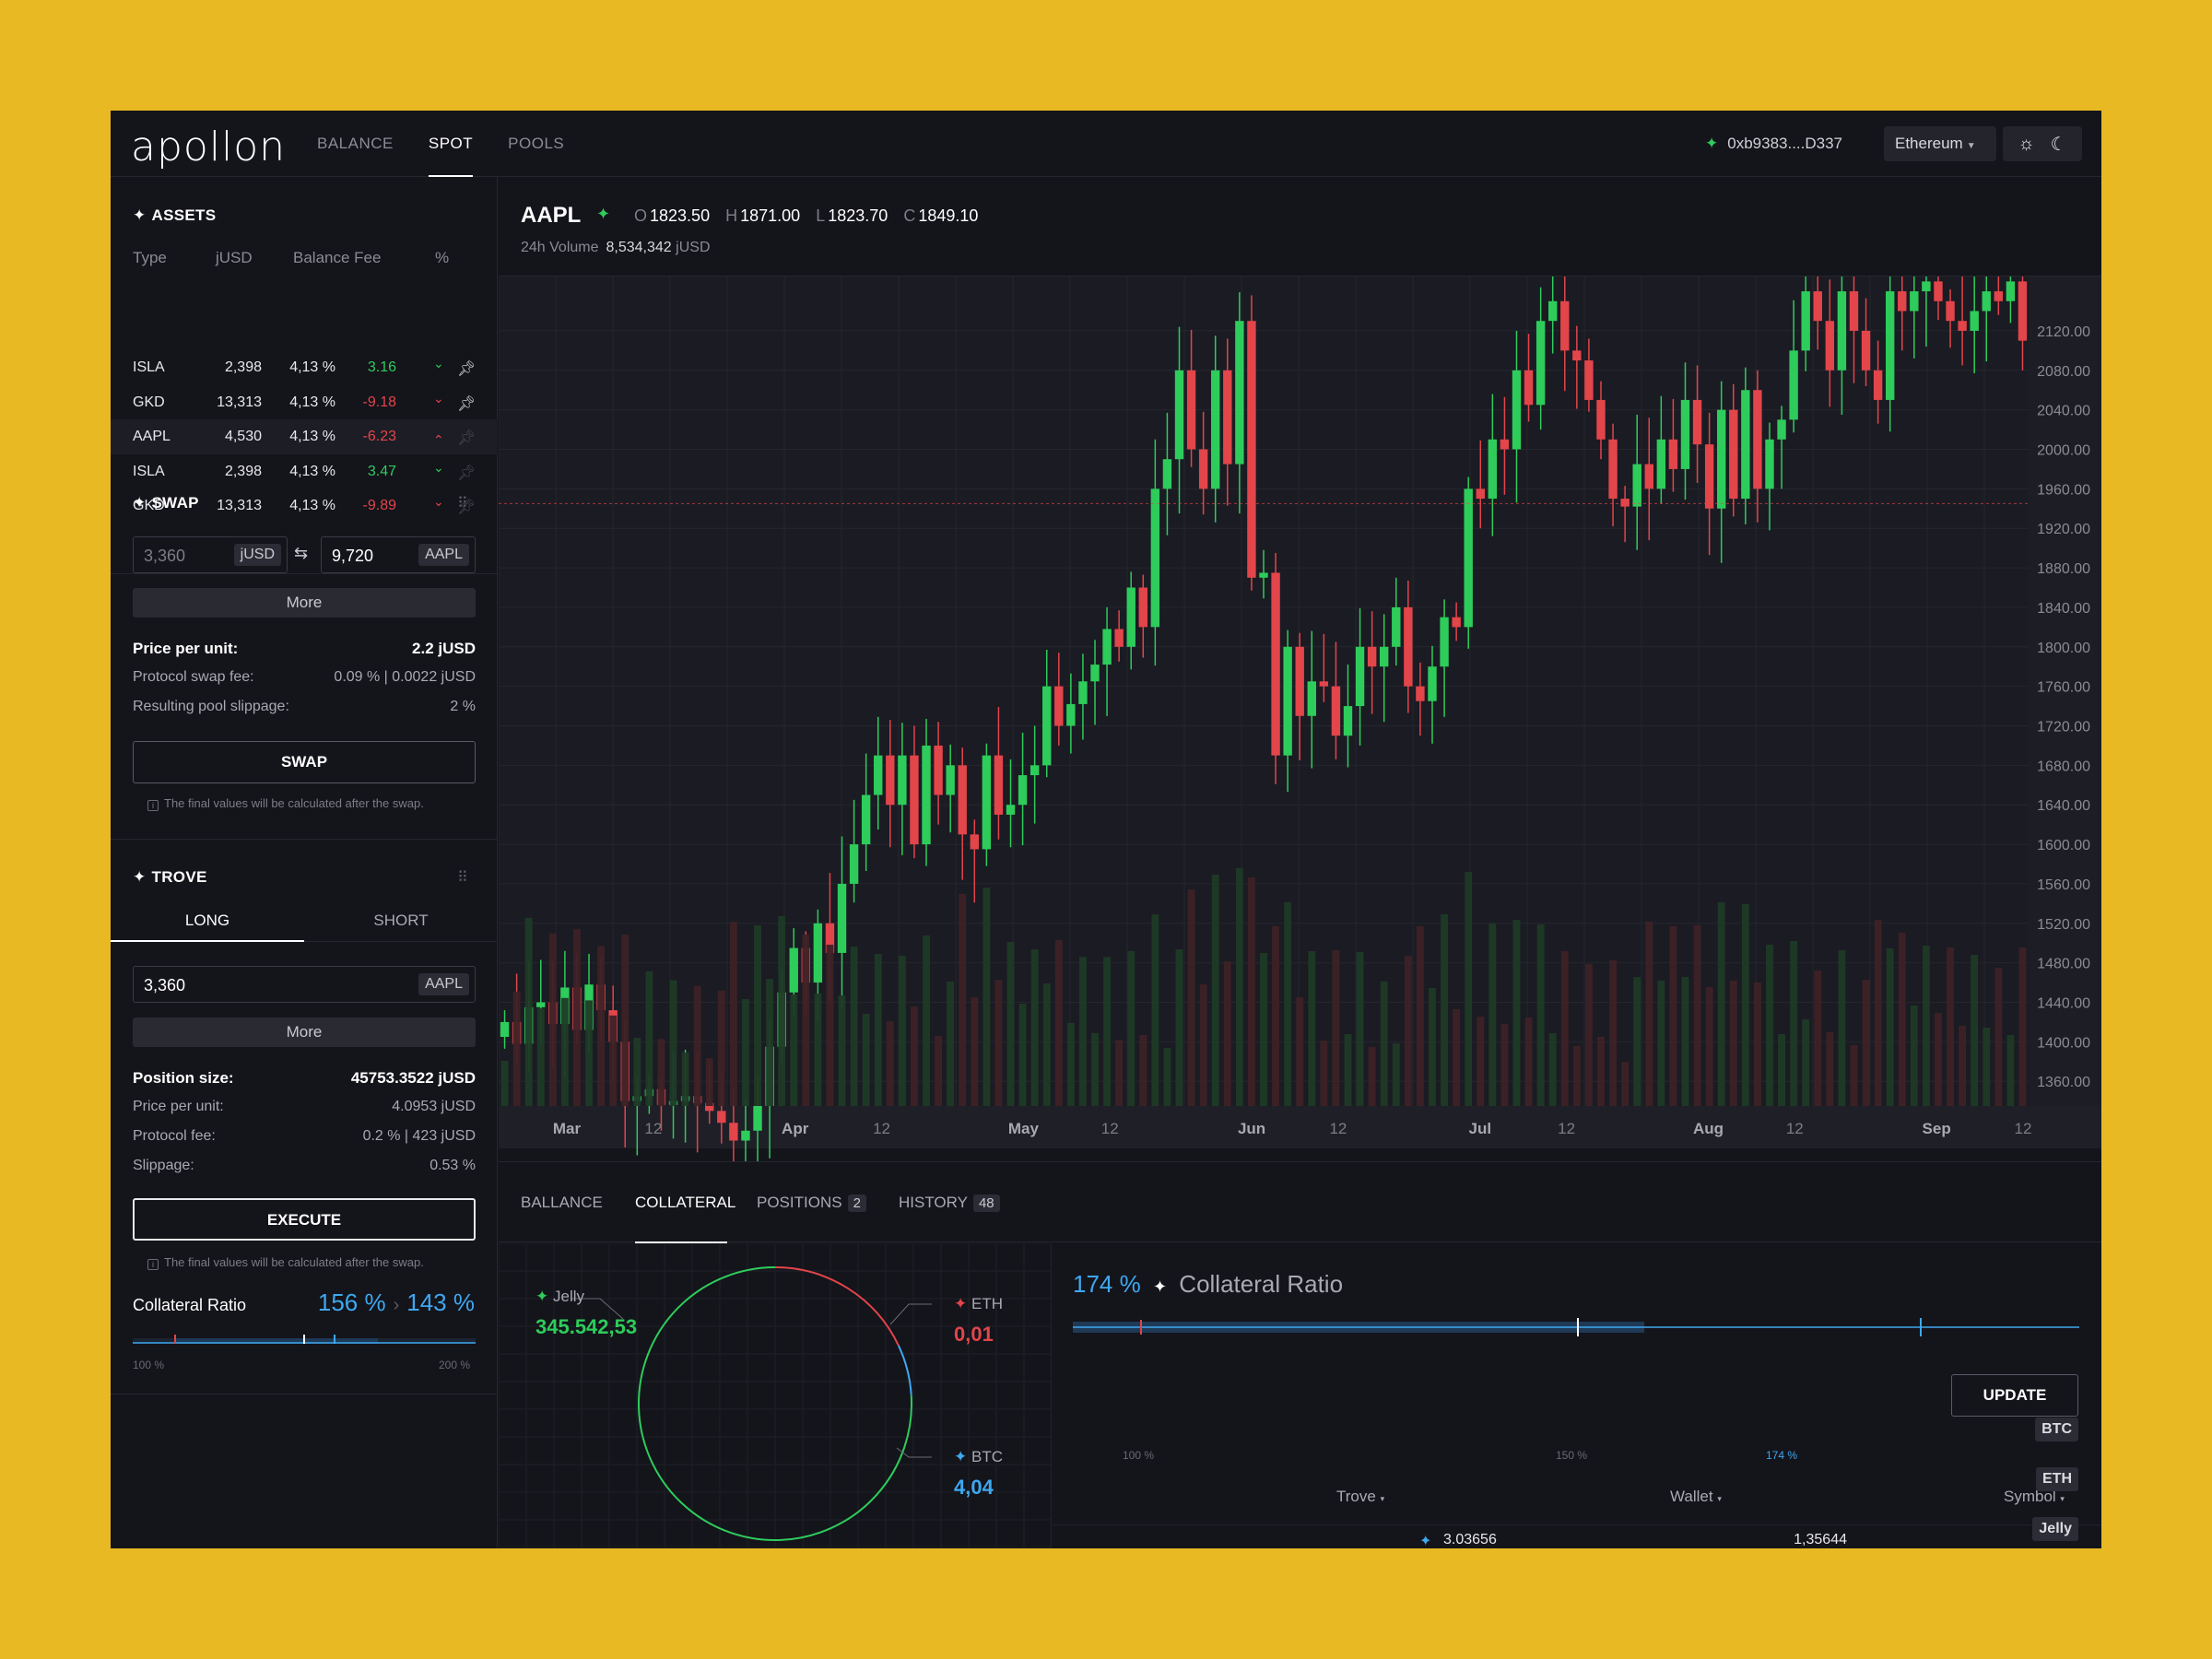 This screenshot has height=1659, width=2212. What do you see at coordinates (603, 214) in the screenshot?
I see `favorite-icon: ✦` at bounding box center [603, 214].